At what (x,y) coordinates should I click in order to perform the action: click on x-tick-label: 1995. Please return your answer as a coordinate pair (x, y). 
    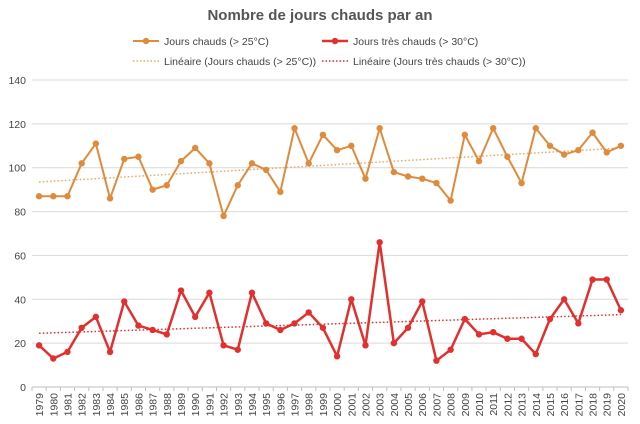
    Looking at the image, I should click on (267, 405).